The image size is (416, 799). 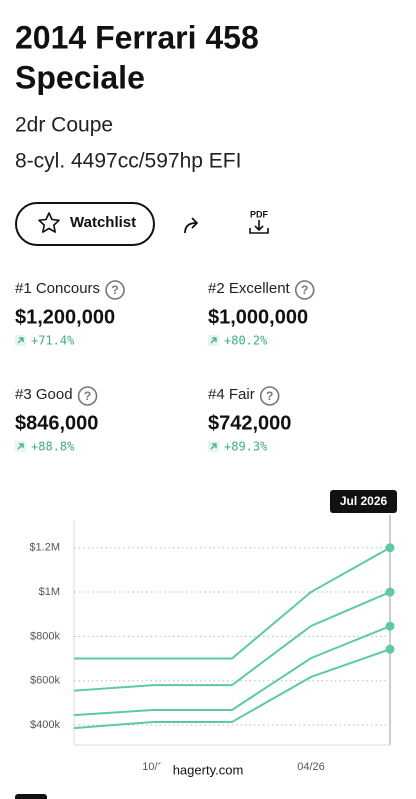 I want to click on title-line: Speciale, so click(x=80, y=77).